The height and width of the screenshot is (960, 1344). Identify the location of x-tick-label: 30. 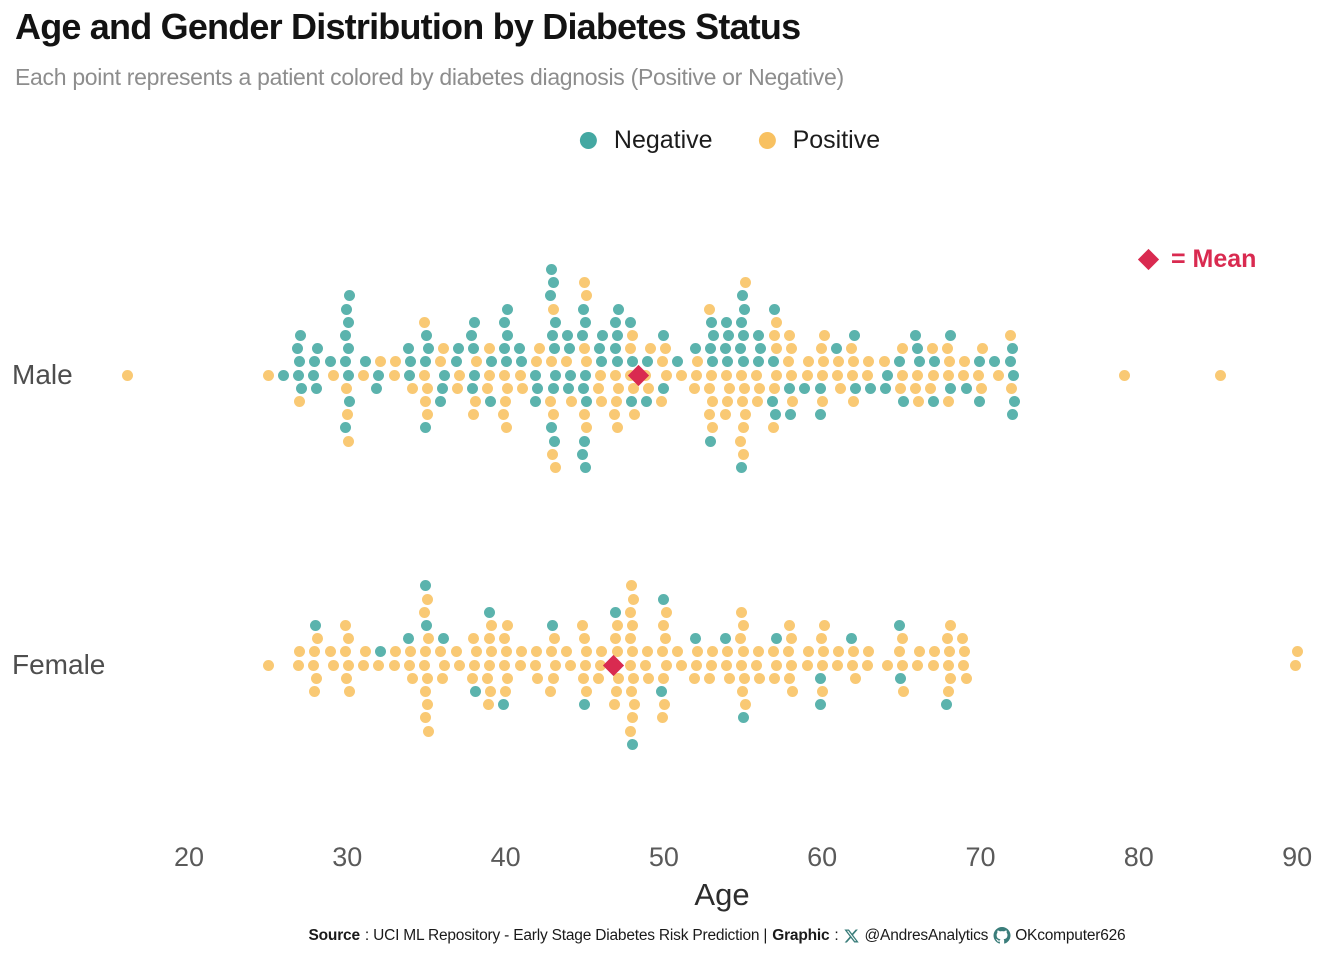
(347, 857).